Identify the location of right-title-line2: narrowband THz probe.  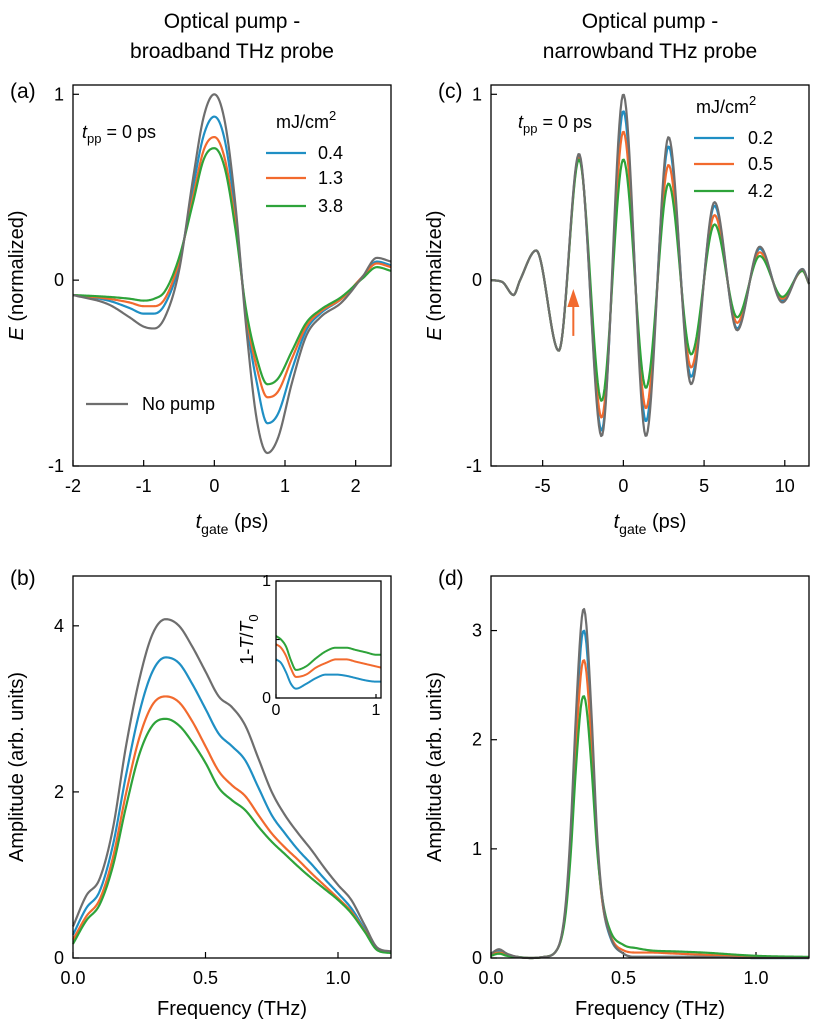
(650, 51).